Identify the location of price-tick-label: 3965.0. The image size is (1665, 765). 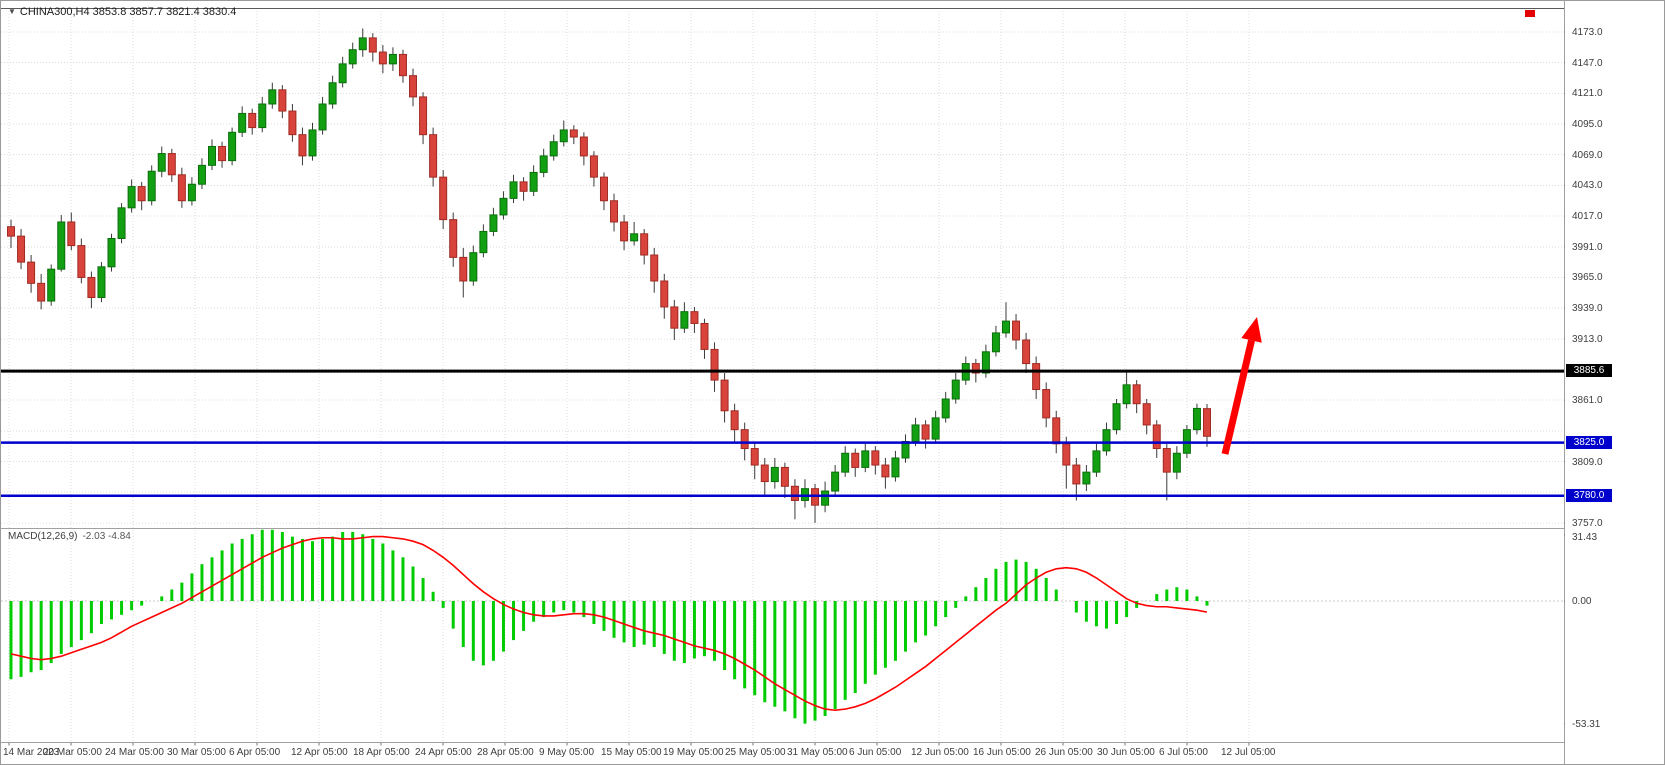
(1587, 278).